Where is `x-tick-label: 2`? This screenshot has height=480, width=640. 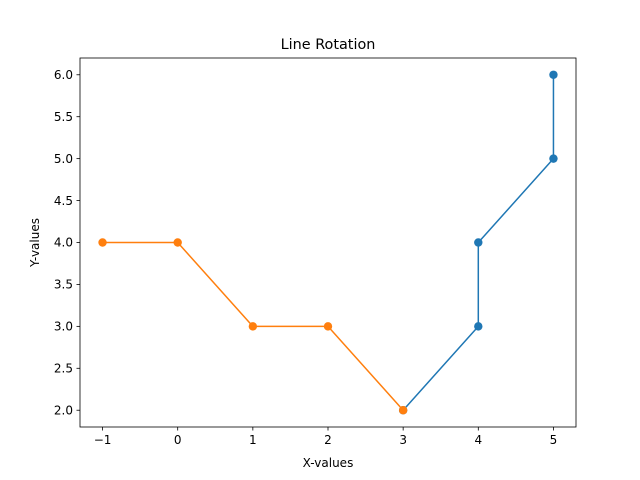 x-tick-label: 2 is located at coordinates (328, 440).